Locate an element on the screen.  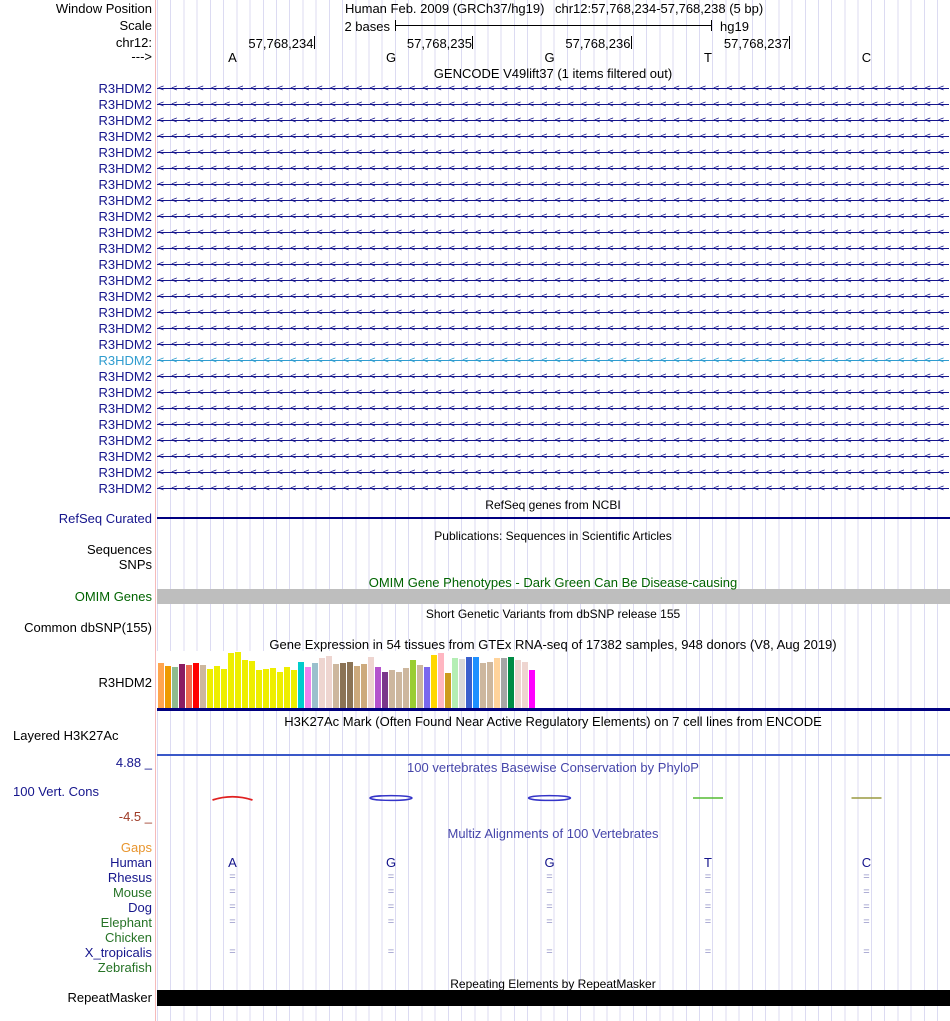
gtex-expression-bar-chart is located at coordinates (350, 680).